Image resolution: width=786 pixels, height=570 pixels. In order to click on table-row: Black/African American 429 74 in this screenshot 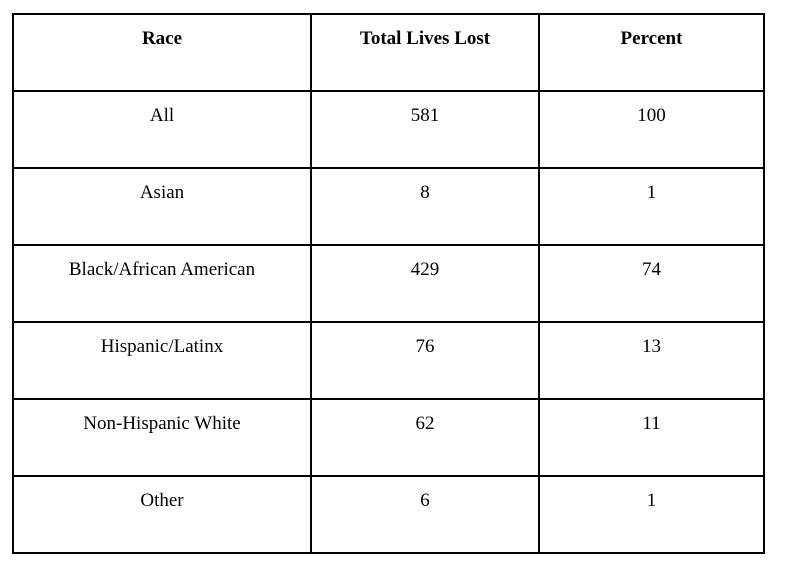, I will do `click(388, 283)`.